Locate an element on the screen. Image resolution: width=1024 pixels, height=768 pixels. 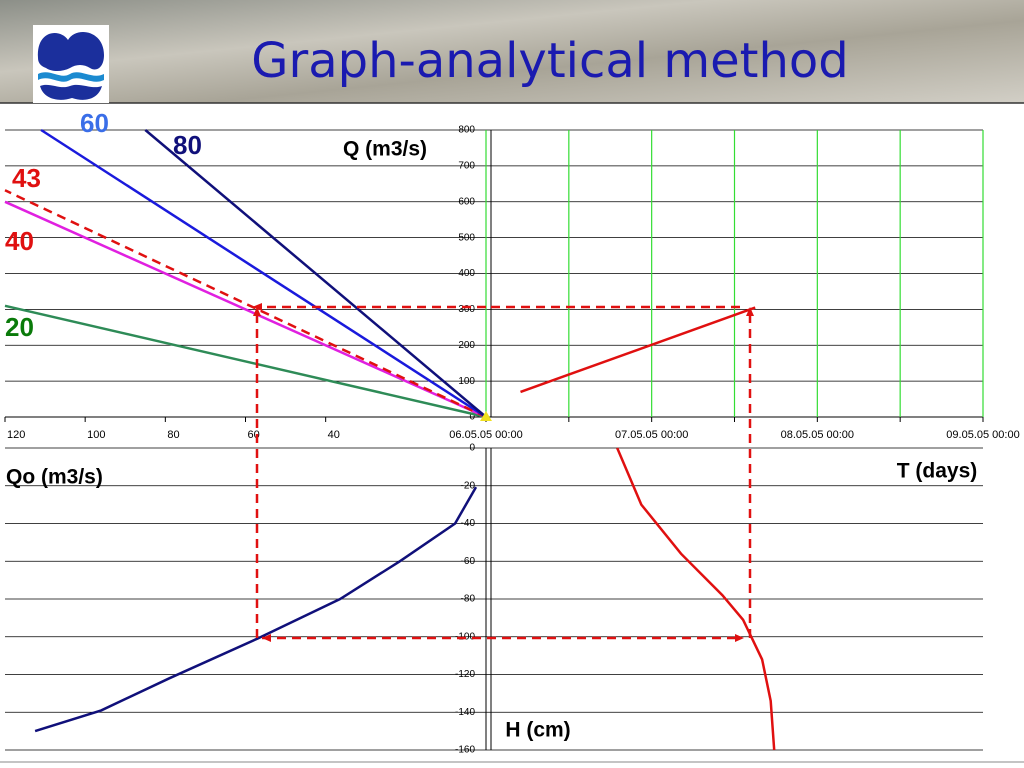
x-tick-label: 06.05.05 00:00 is located at coordinates (485, 435).